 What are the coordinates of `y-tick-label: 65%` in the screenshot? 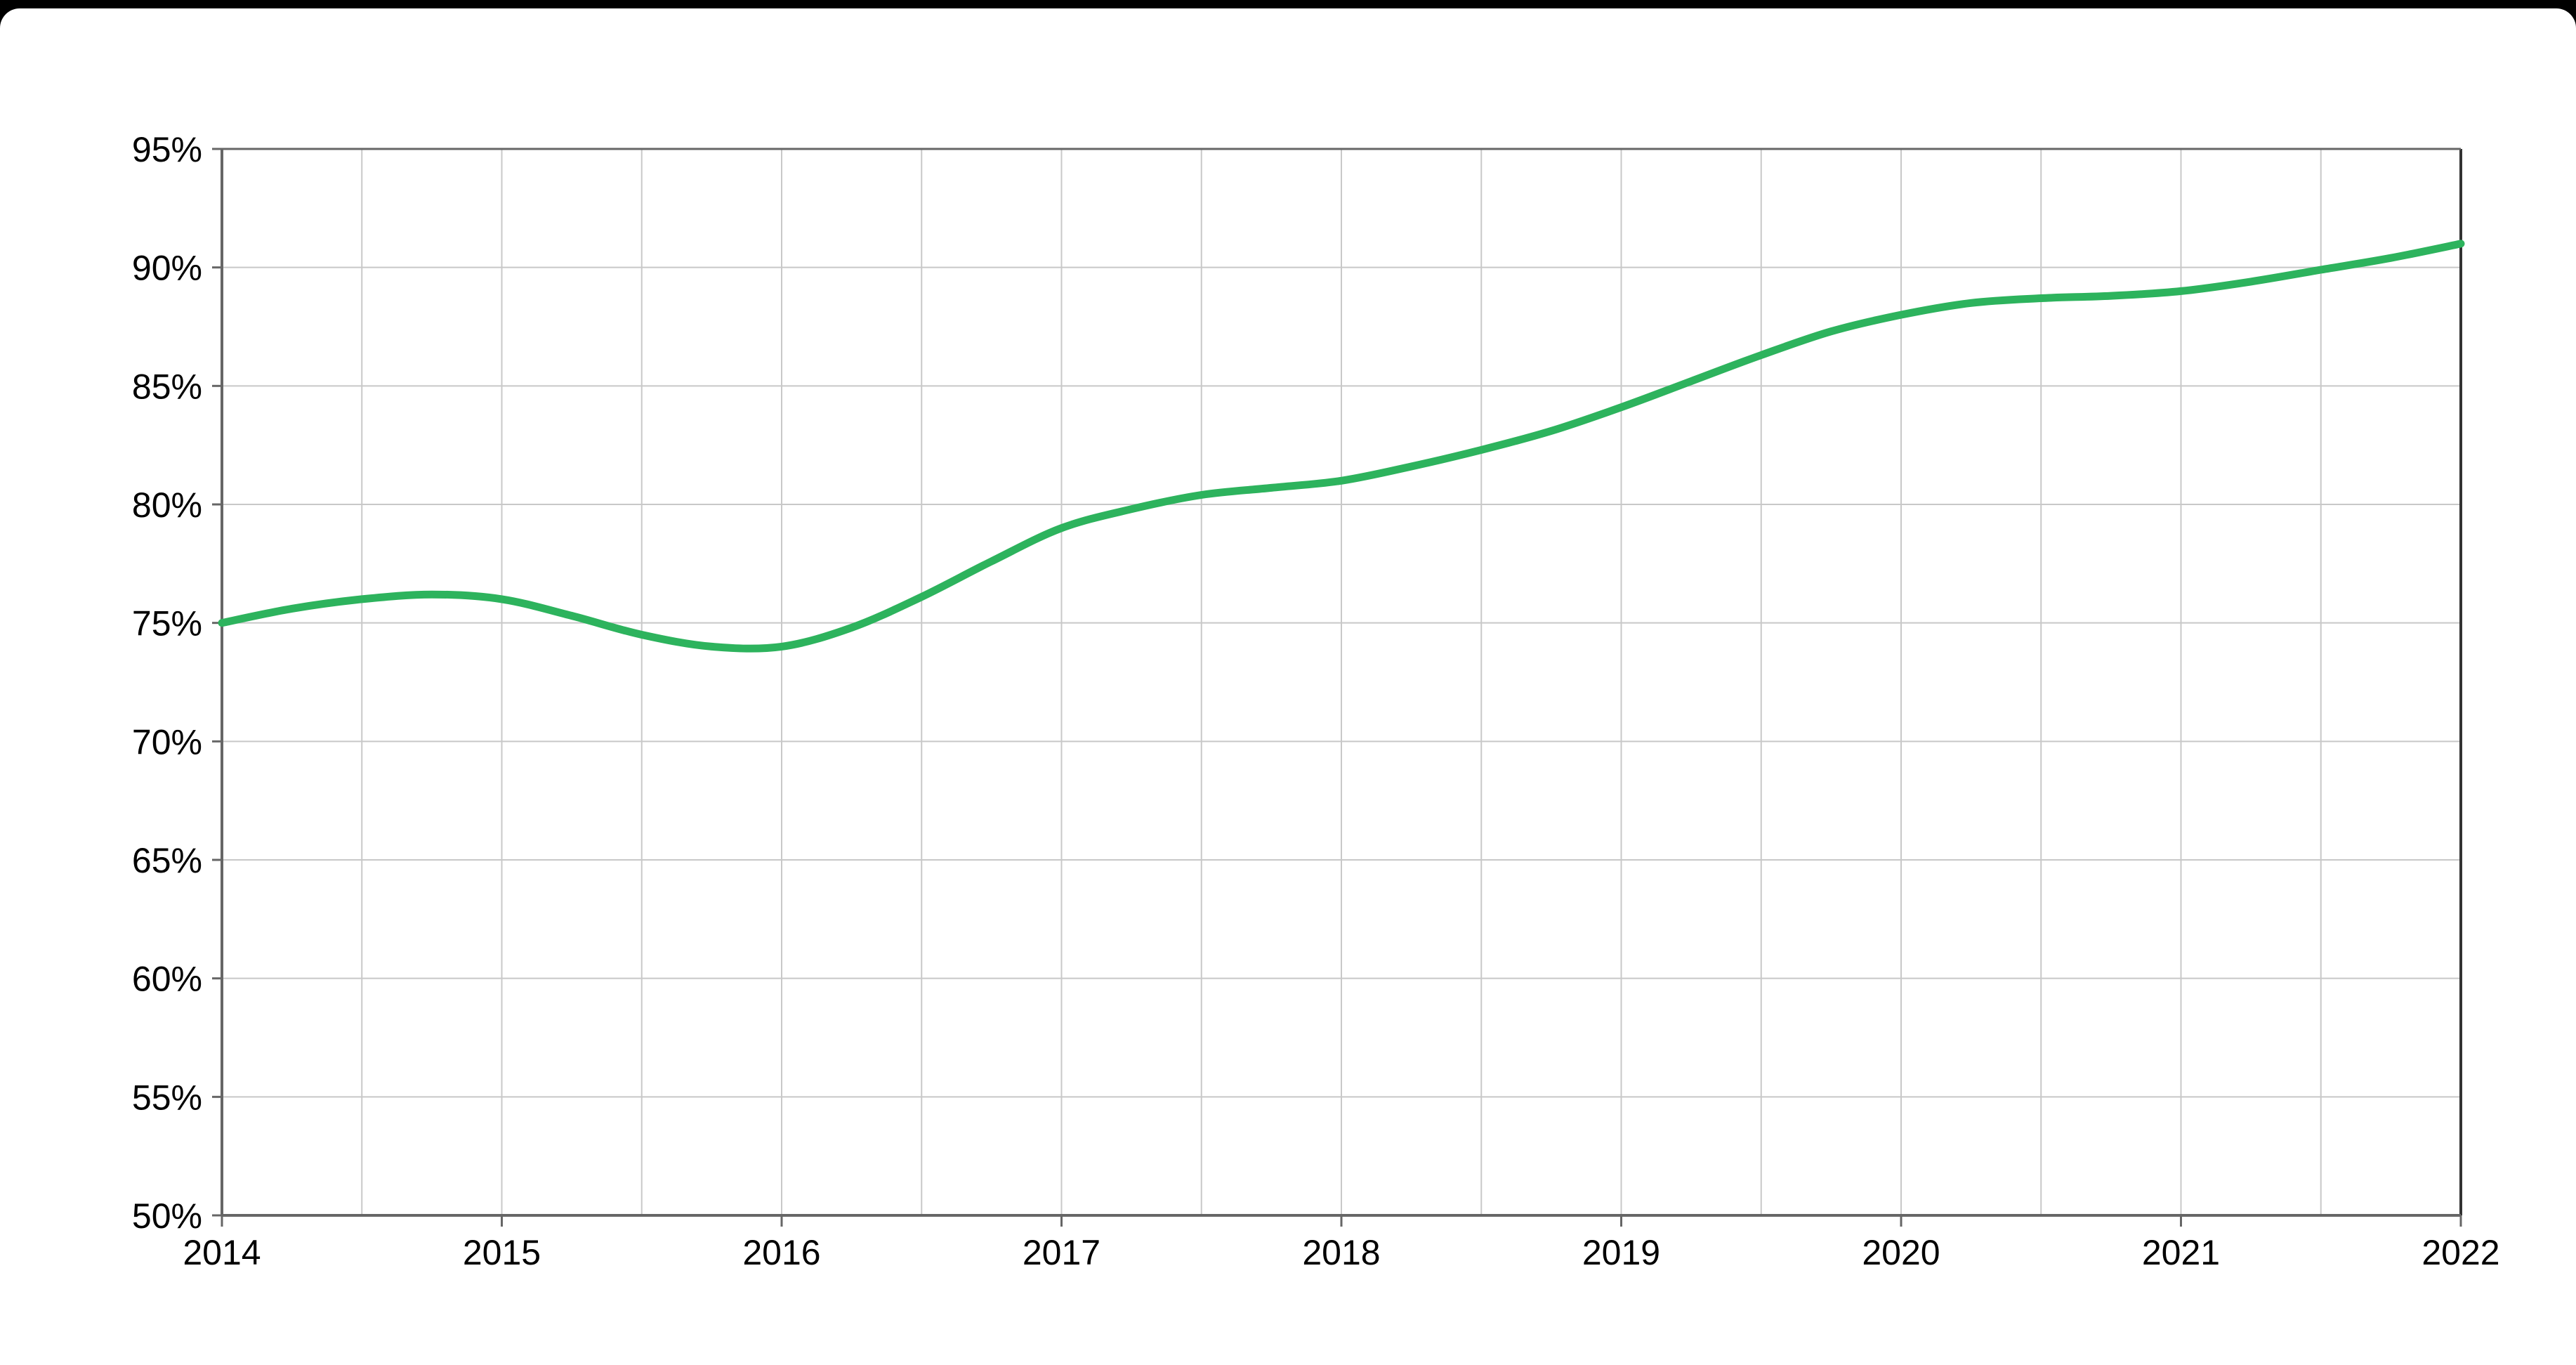 It's located at (167, 860).